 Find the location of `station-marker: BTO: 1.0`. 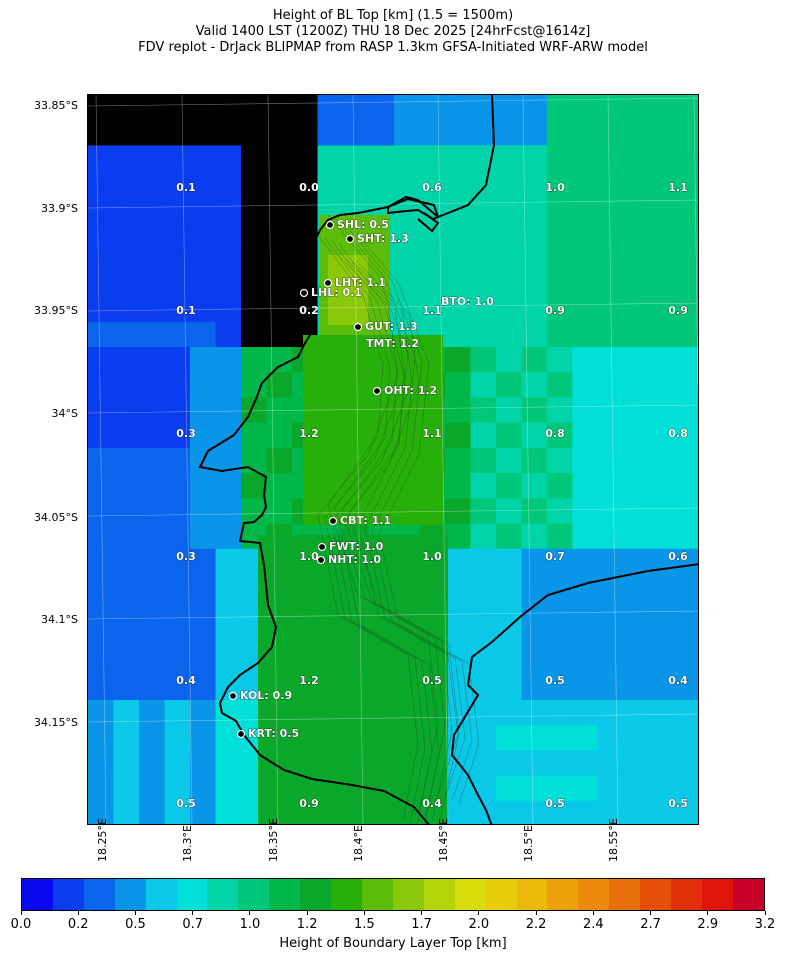

station-marker: BTO: 1.0 is located at coordinates (468, 302).